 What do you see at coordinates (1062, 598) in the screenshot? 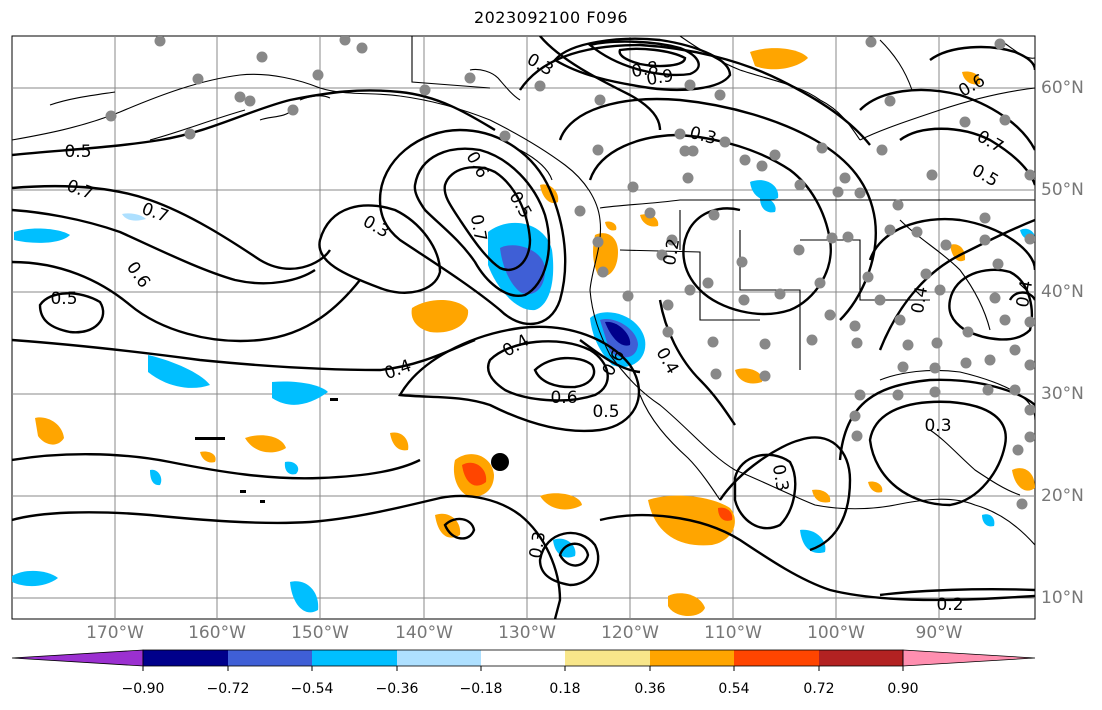
I see `latitude-label: 10°N` at bounding box center [1062, 598].